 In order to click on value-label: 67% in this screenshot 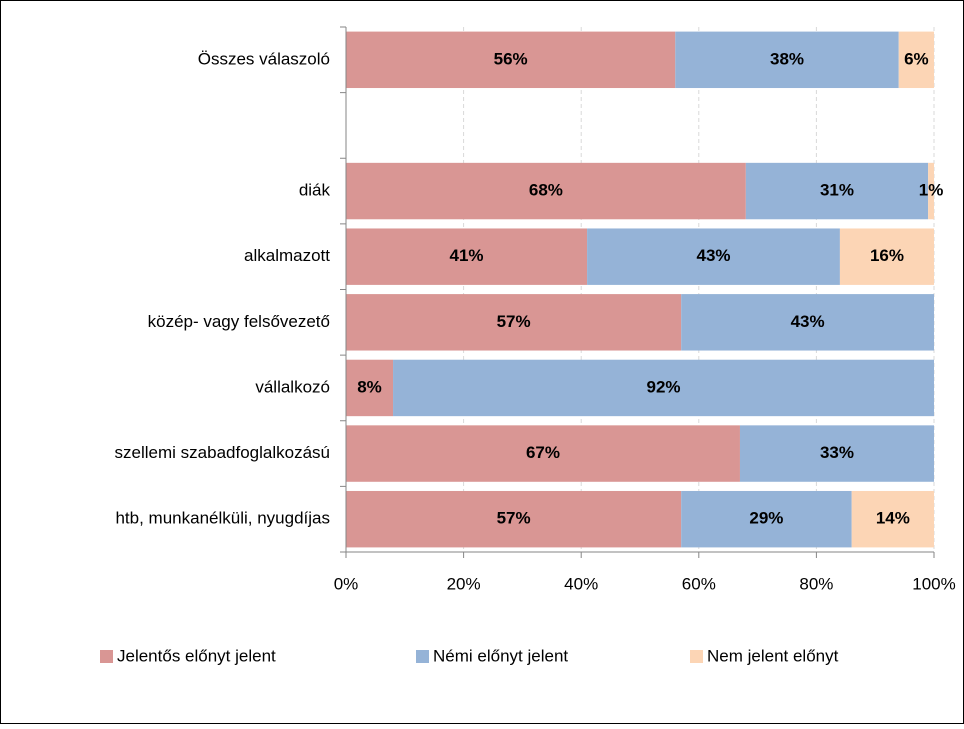, I will do `click(543, 452)`.